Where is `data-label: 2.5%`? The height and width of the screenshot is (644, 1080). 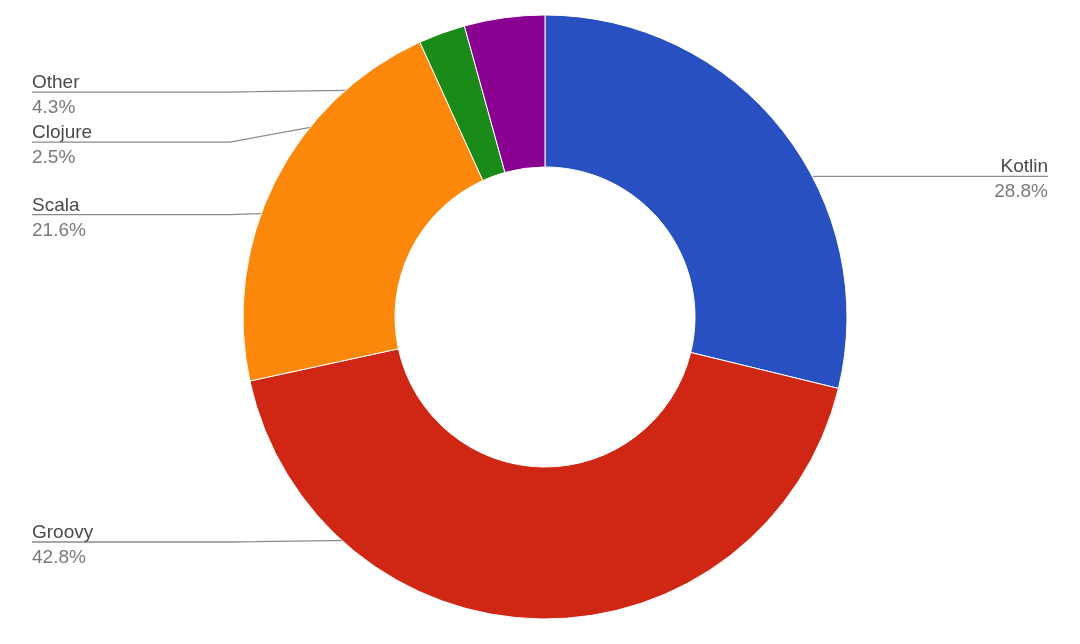 data-label: 2.5% is located at coordinates (54, 157).